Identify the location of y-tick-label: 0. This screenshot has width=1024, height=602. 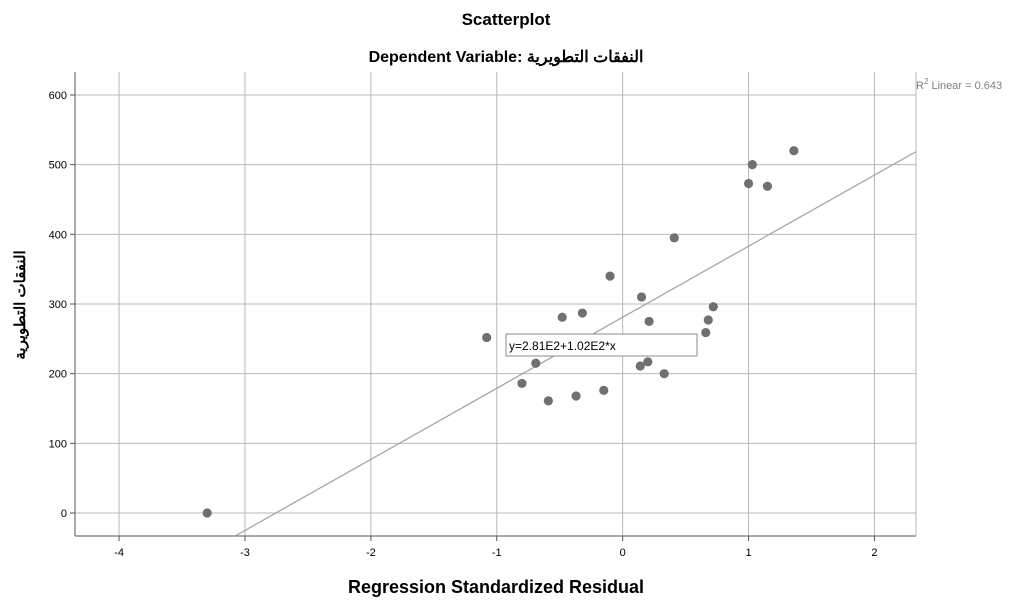
(64, 514).